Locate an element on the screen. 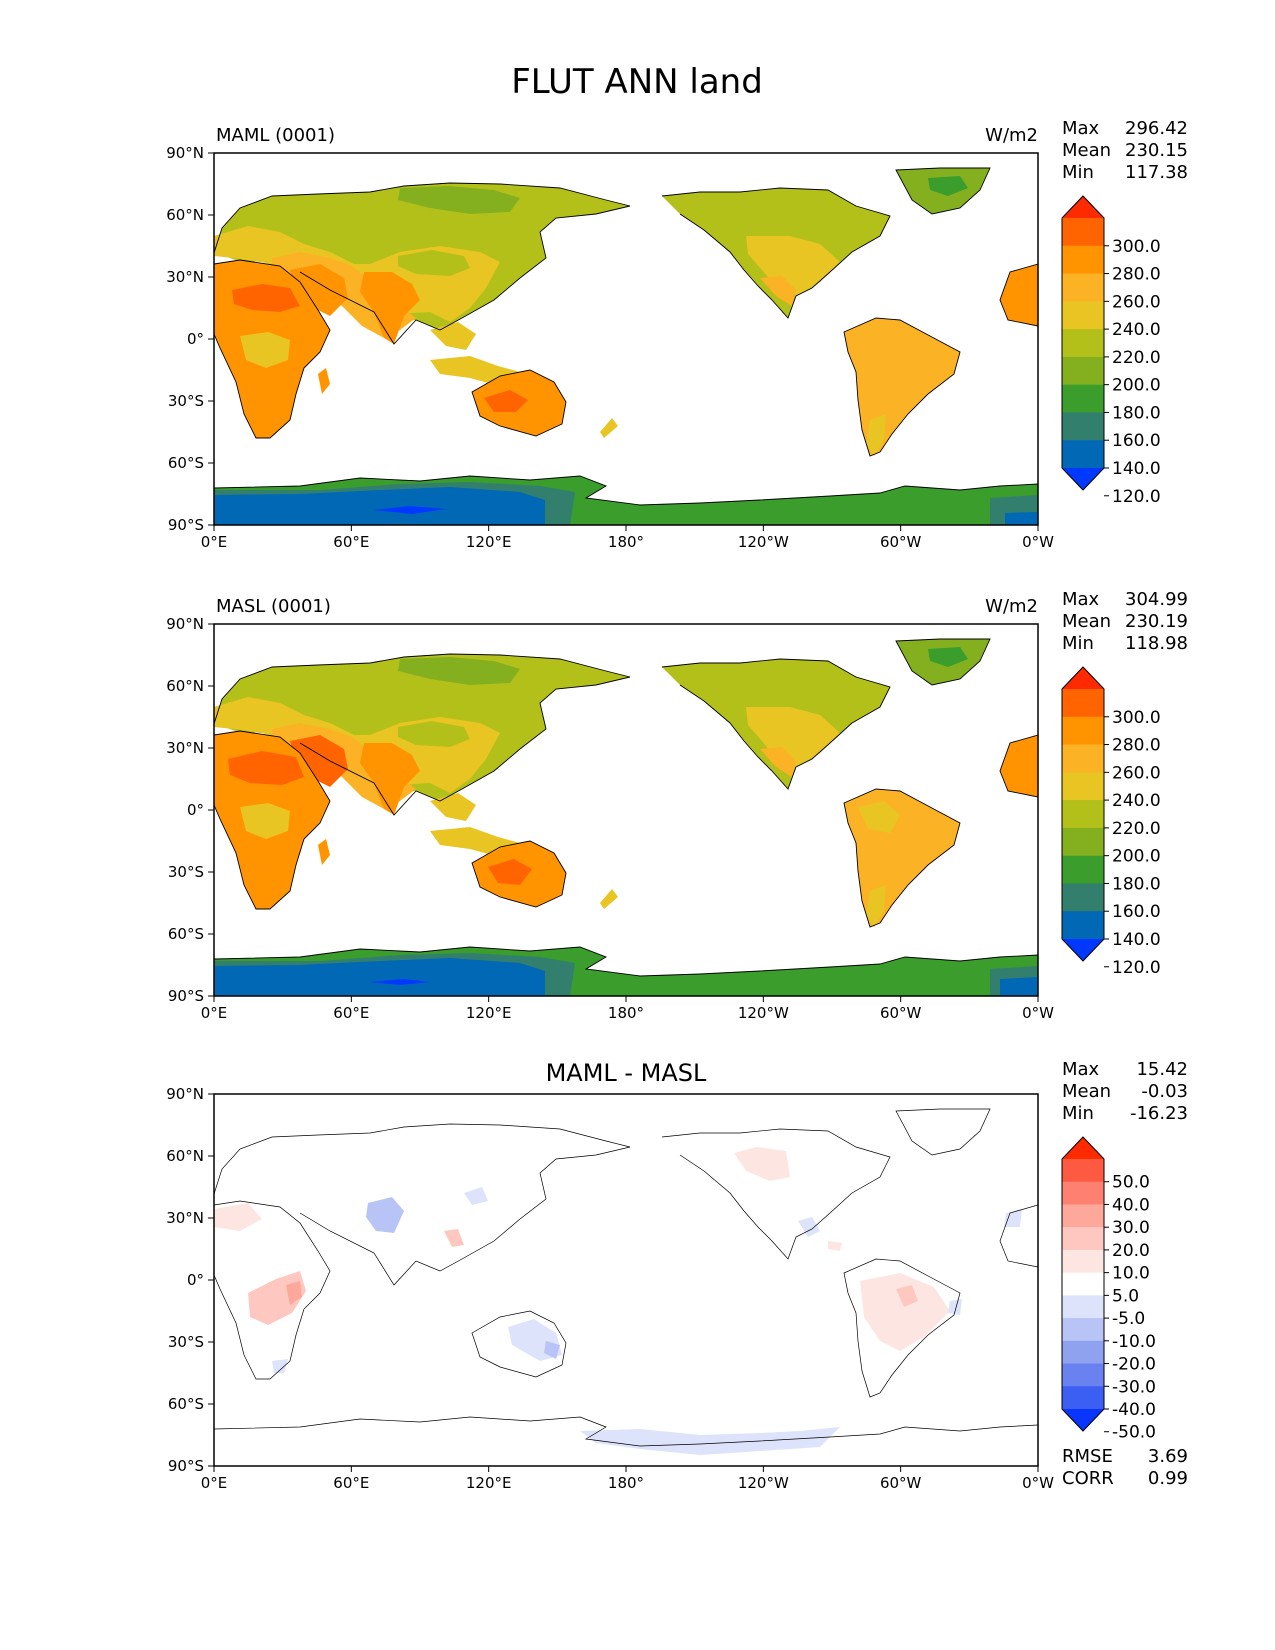  anomaly-brazil-east is located at coordinates (955, 1307).